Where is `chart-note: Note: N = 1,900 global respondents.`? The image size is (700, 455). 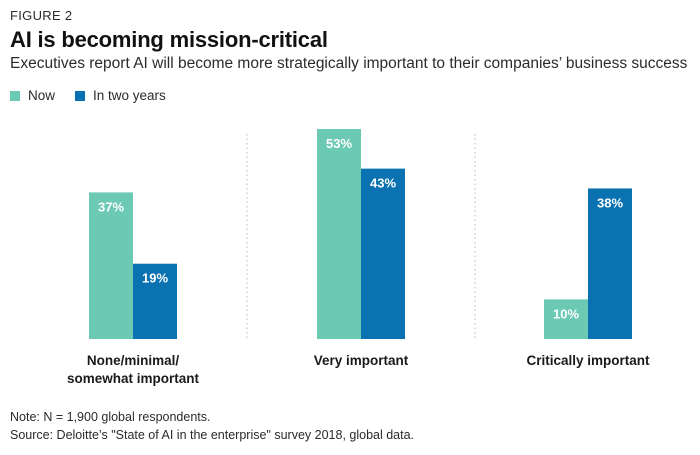 chart-note: Note: N = 1,900 global respondents. is located at coordinates (110, 417).